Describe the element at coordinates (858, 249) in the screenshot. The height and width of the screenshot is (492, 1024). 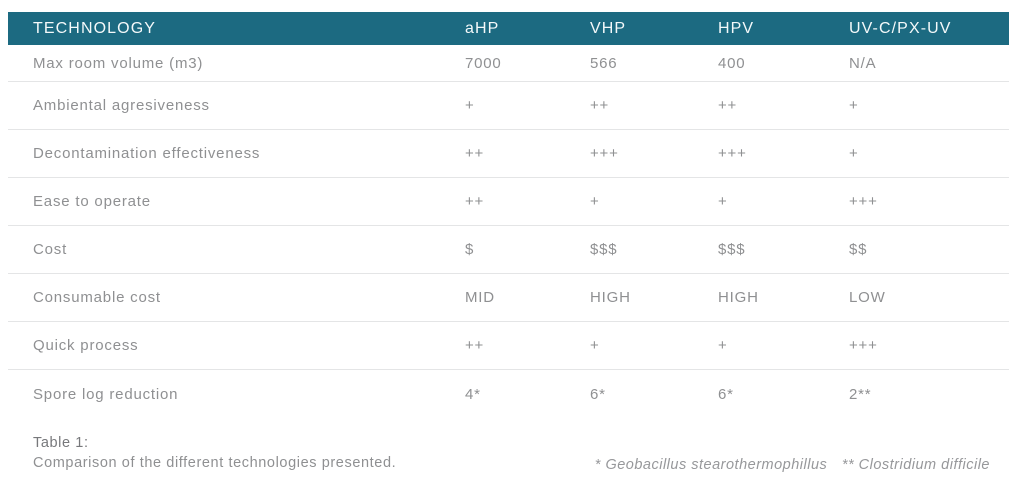
I see `cell-uvc-px-uv: $$` at that location.